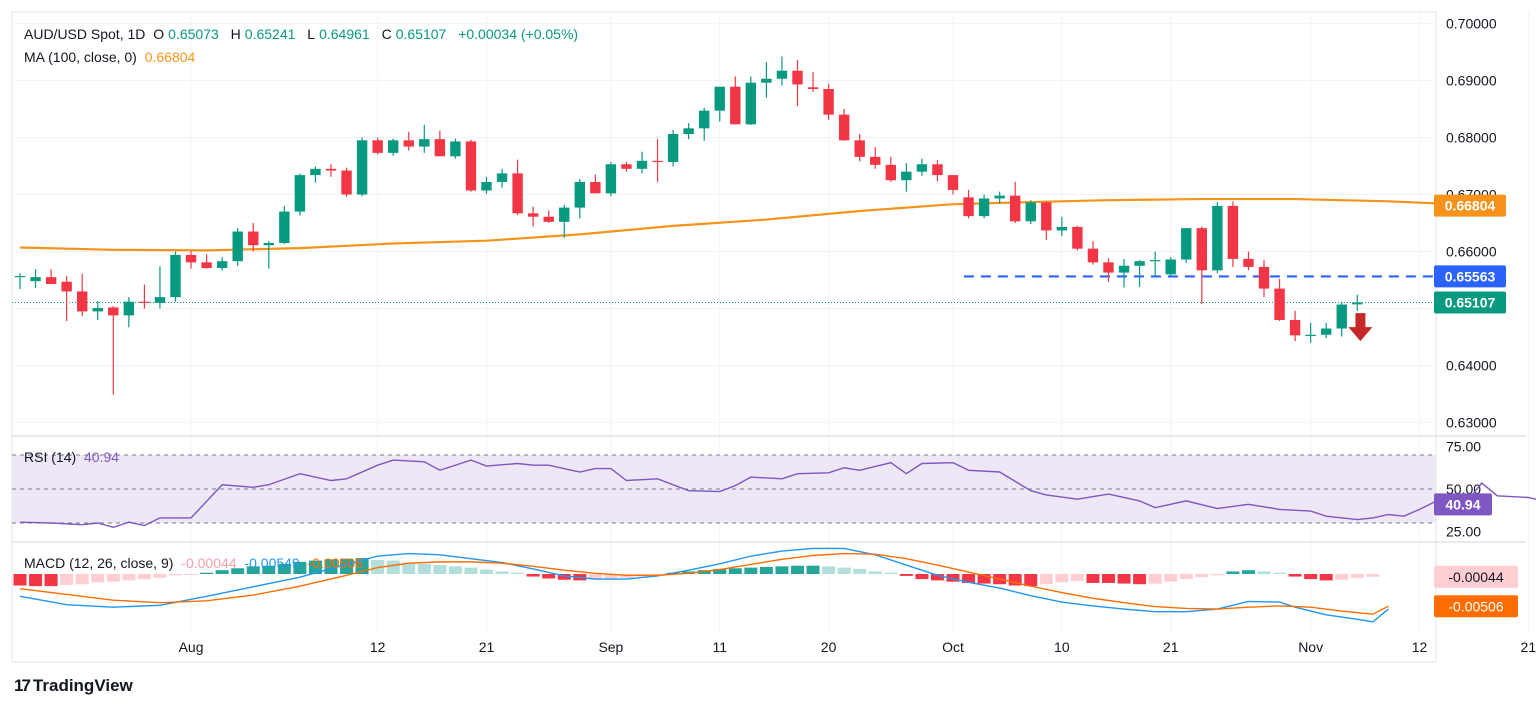 The image size is (1536, 711). Describe the element at coordinates (85, 34) in the screenshot. I see `symbol-title: AUD/USD Spot, 1D` at that location.